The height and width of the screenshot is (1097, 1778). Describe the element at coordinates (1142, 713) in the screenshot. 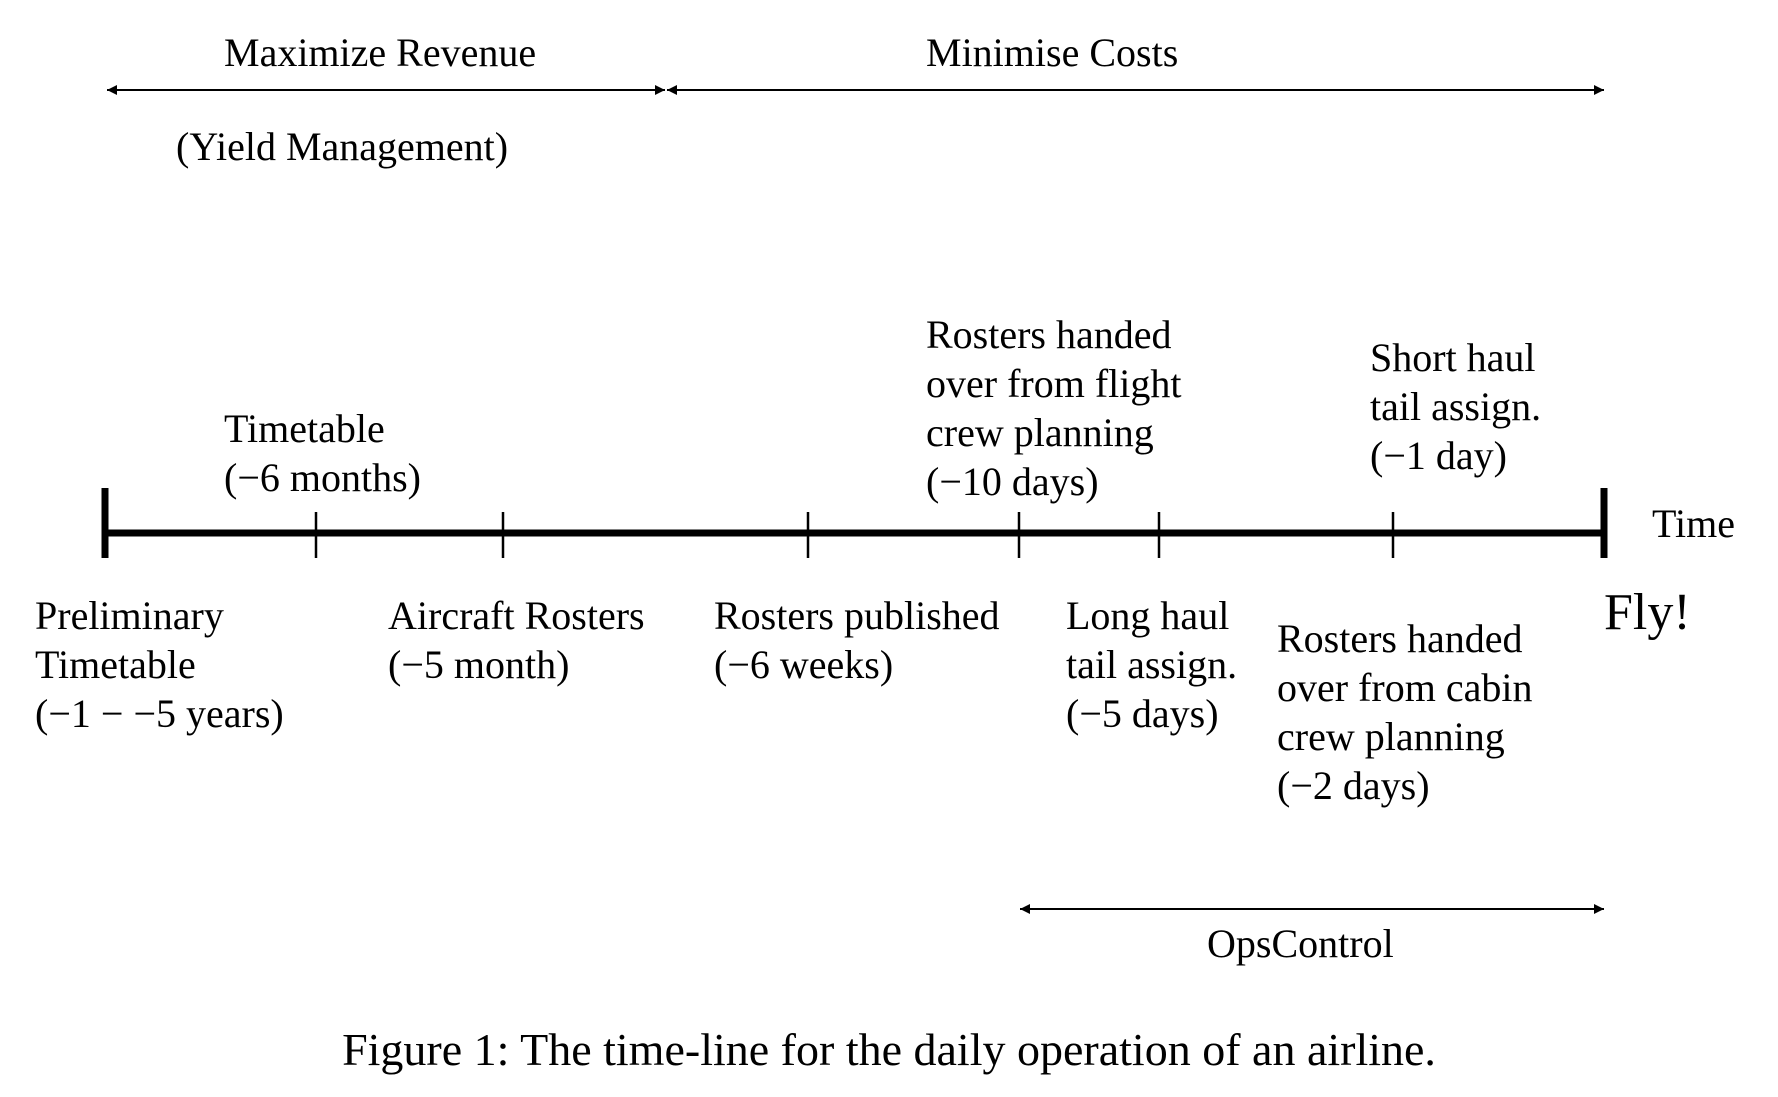

I see `event-line: (−5 days)` at that location.